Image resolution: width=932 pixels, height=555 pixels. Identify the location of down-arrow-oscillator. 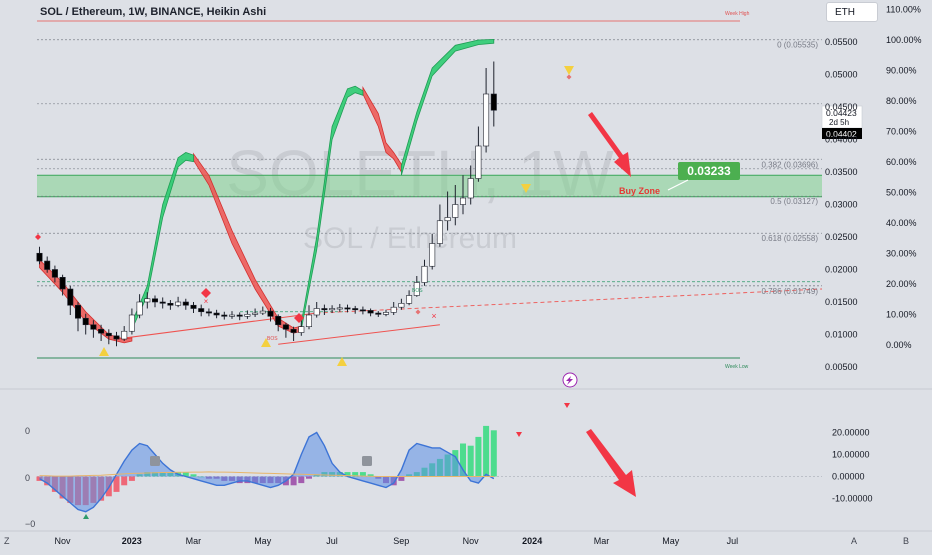
(611, 463).